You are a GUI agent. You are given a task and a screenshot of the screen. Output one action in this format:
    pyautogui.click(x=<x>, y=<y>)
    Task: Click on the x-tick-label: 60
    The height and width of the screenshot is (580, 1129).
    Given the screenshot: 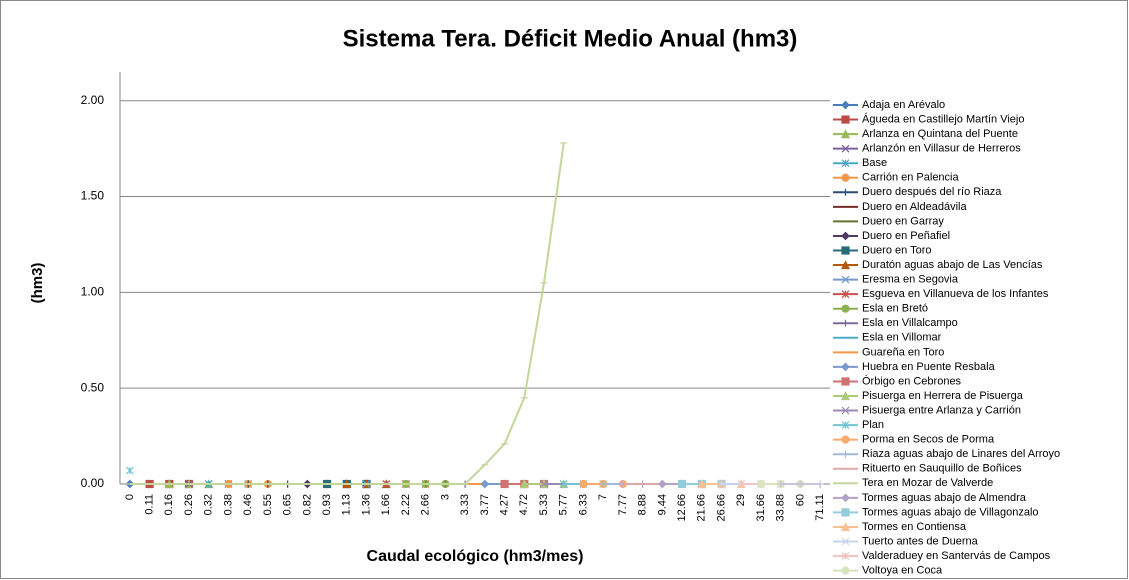 What is the action you would take?
    pyautogui.click(x=800, y=500)
    